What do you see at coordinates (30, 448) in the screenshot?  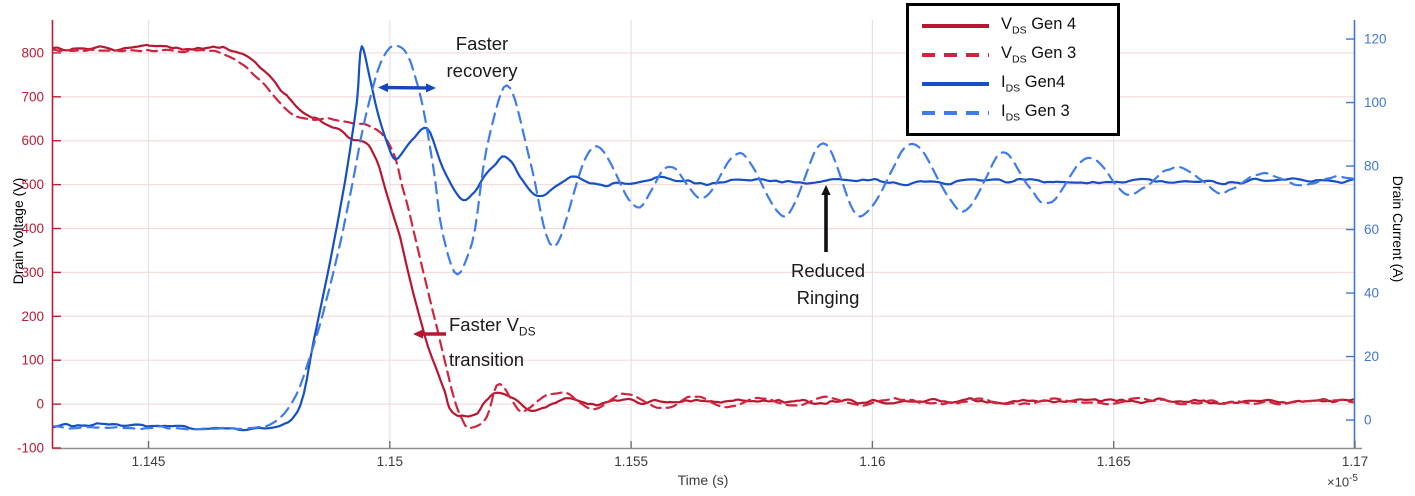 I see `left-tick-label: -100` at bounding box center [30, 448].